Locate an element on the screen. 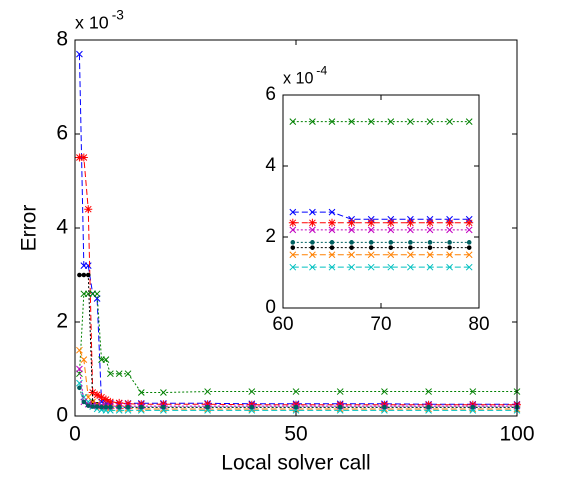  y-tick-label: 8 is located at coordinates (62, 39).